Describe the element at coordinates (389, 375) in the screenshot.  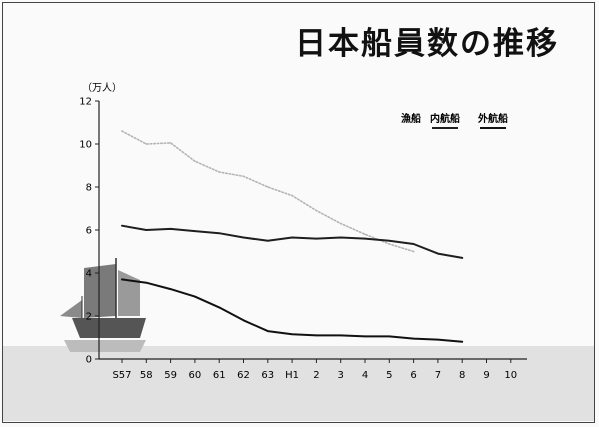
I see `x-tick-label: 5` at that location.